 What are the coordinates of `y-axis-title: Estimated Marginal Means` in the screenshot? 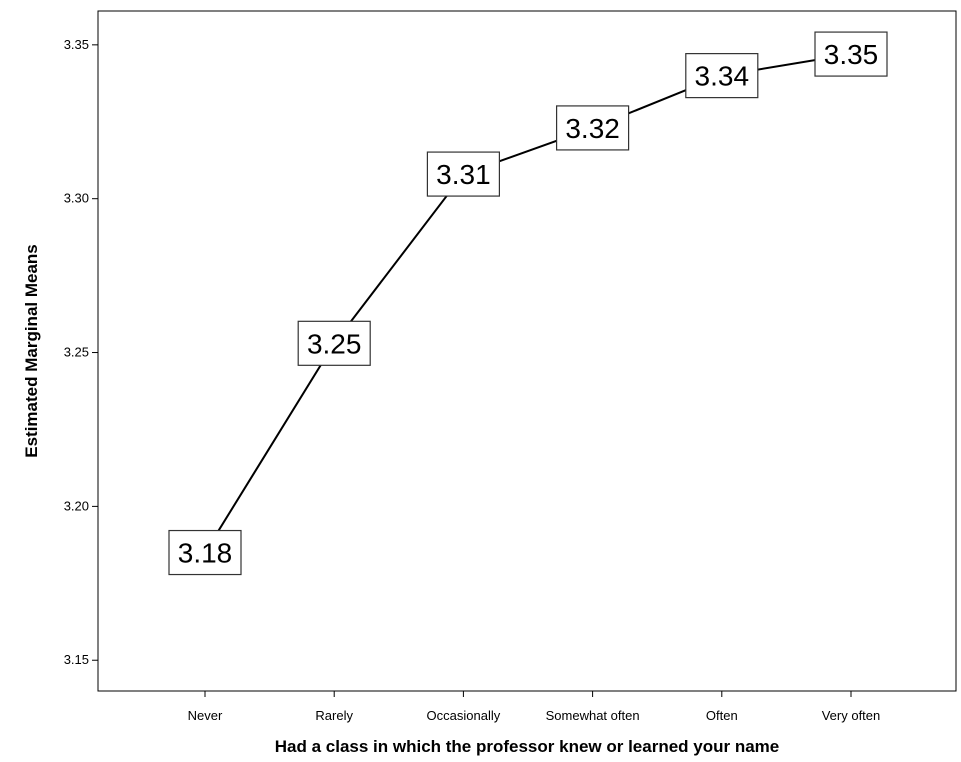 It's located at (31, 351).